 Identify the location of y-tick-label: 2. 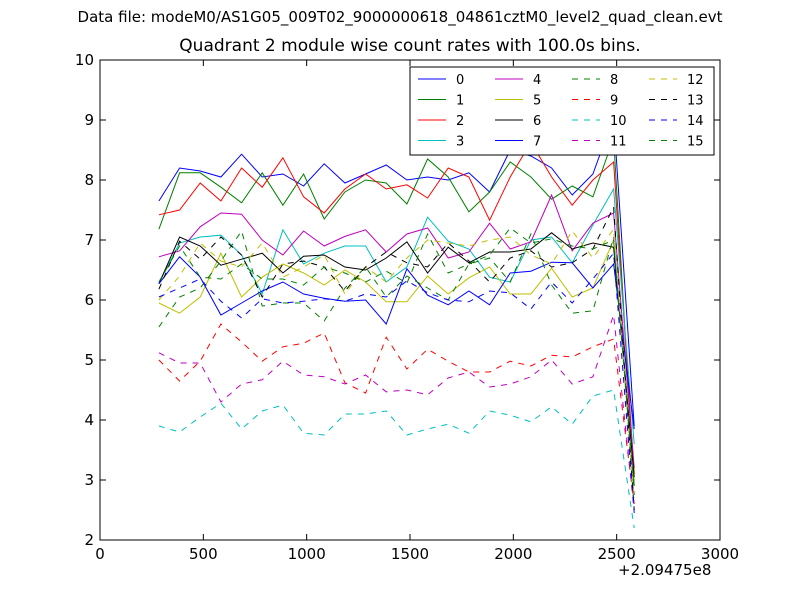
(89, 540).